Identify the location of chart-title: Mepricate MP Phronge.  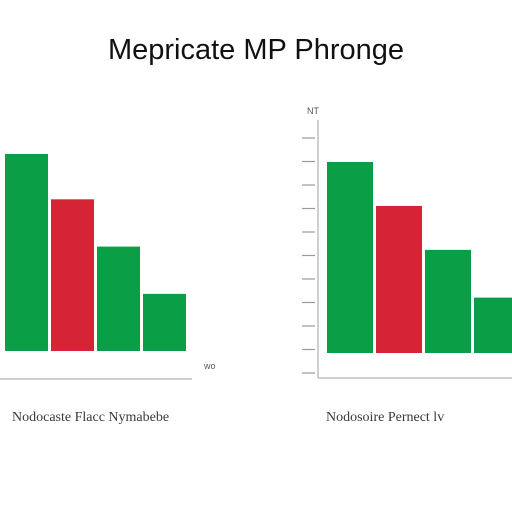
(256, 50).